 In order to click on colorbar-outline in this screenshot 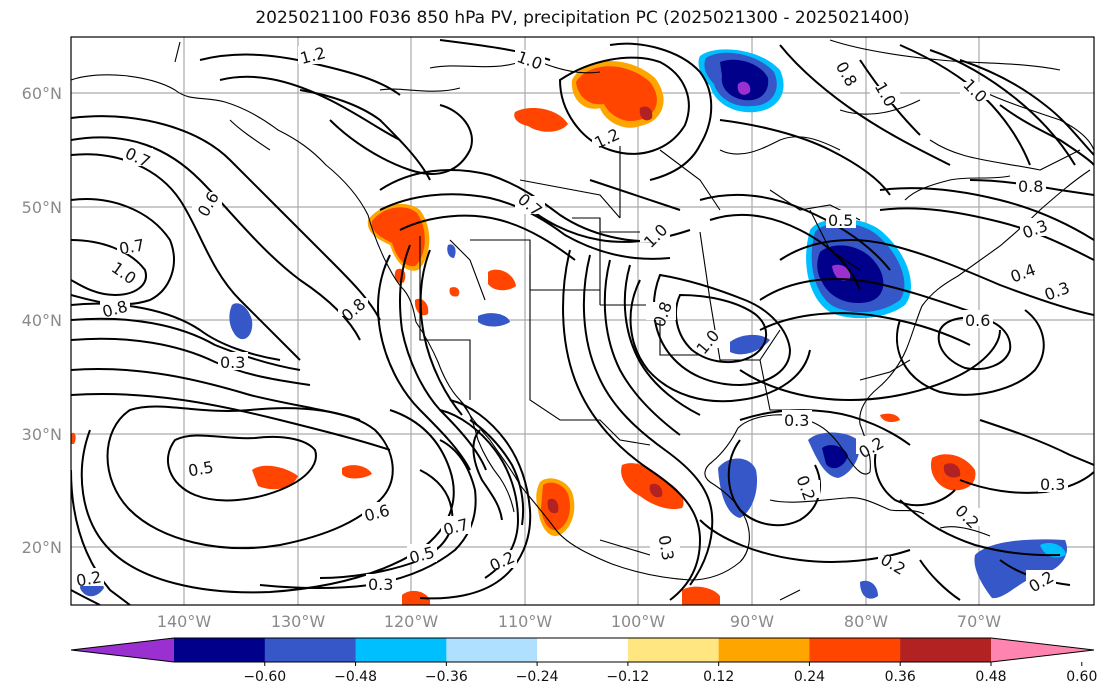, I will do `click(582, 650)`.